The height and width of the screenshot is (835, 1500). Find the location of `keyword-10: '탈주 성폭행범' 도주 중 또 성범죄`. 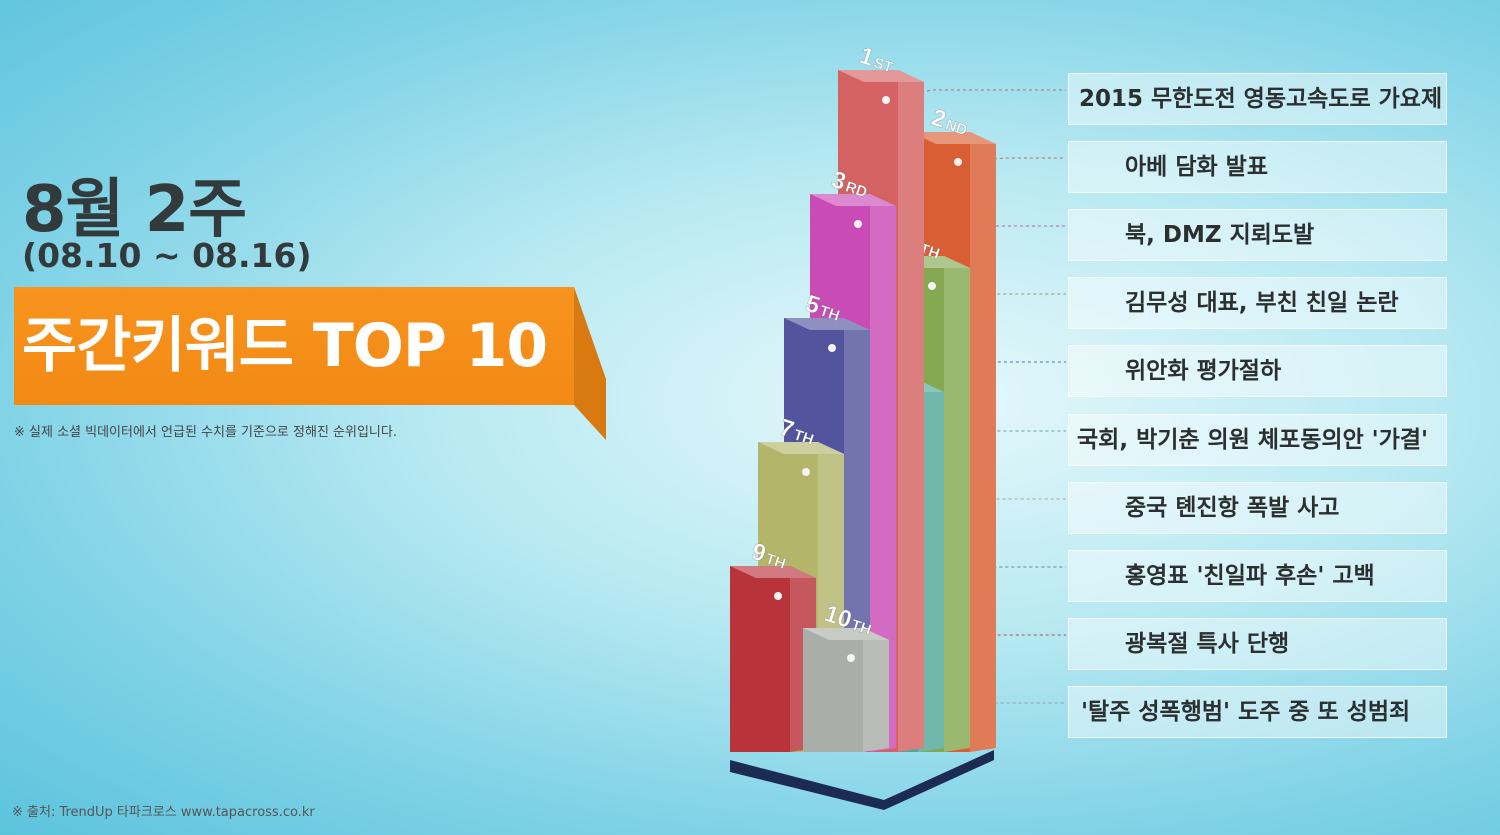

keyword-10: '탈주 성폭행범' 도주 중 또 성범죄 is located at coordinates (1257, 712).